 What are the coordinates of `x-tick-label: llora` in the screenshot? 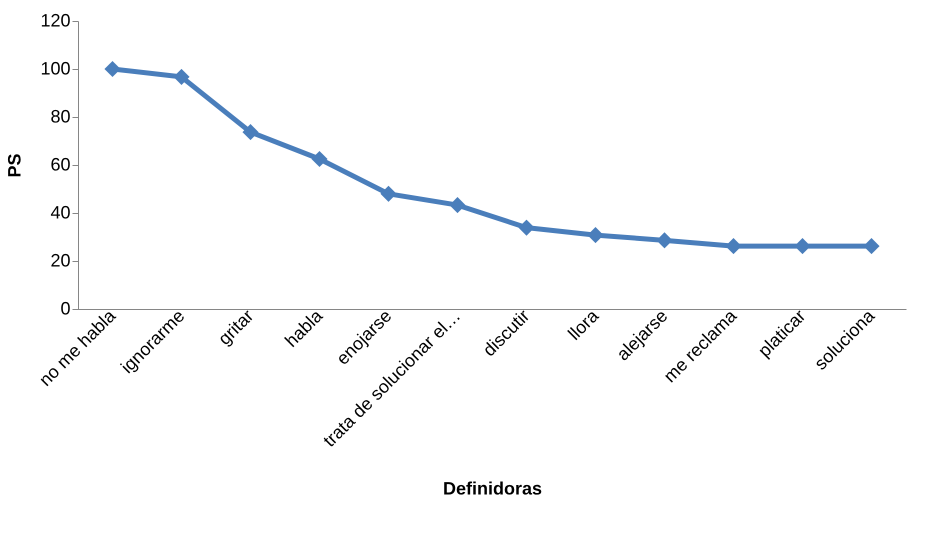 It's located at (584, 324).